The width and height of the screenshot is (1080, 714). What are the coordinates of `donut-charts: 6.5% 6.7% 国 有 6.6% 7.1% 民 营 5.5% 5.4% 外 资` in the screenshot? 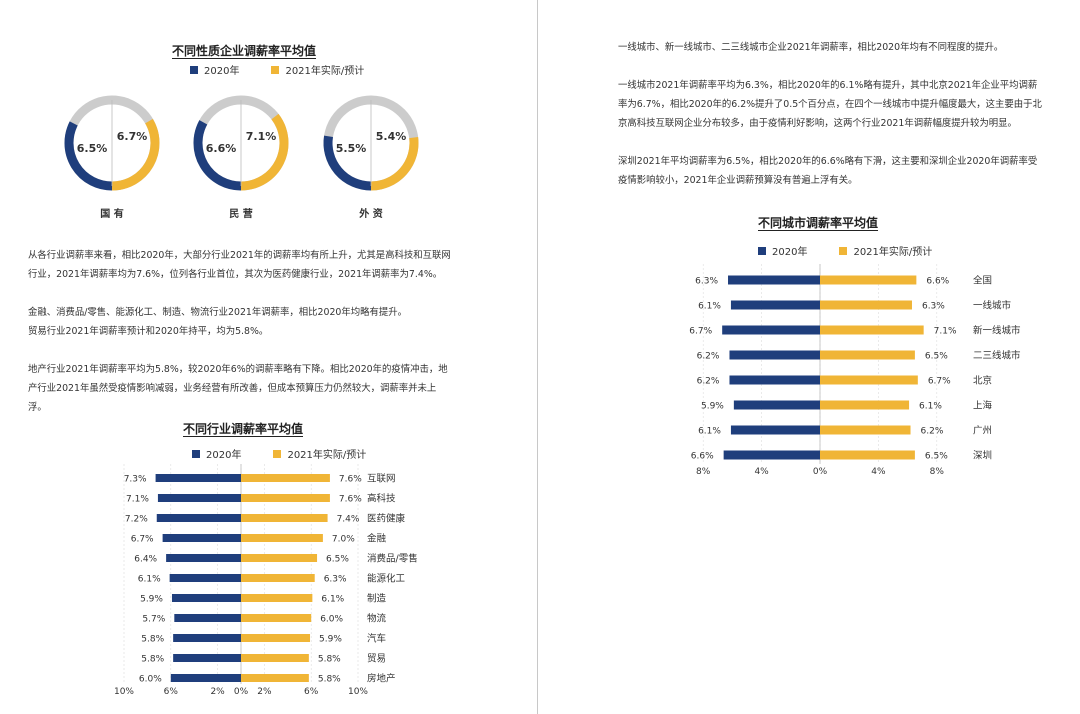 It's located at (241, 157).